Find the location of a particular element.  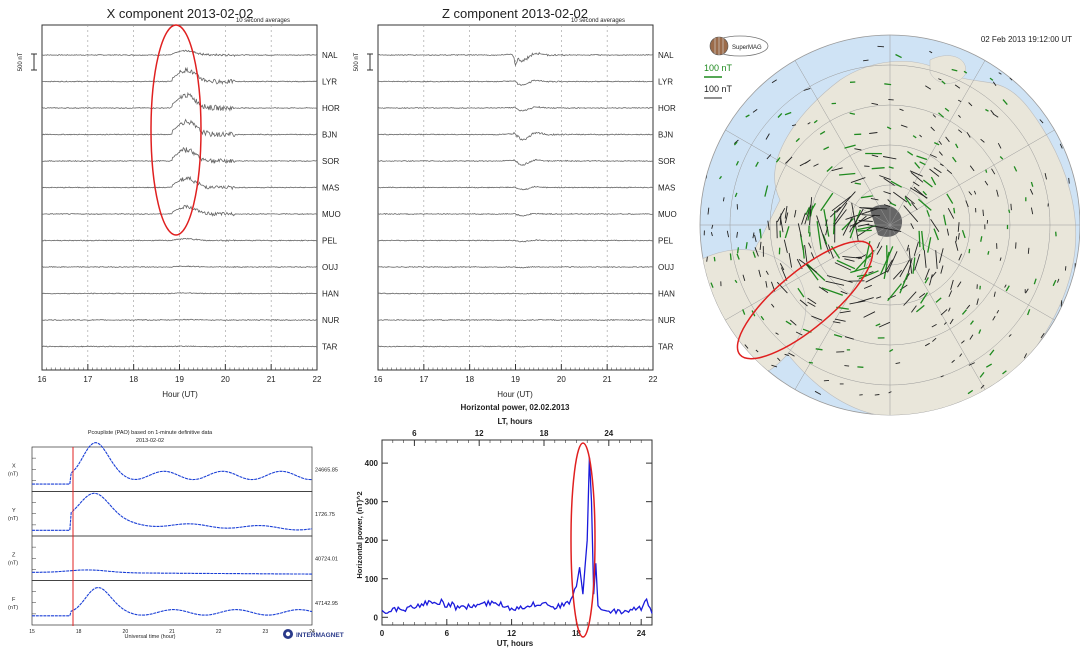

pc-x-tick-label: 22 is located at coordinates (219, 632).